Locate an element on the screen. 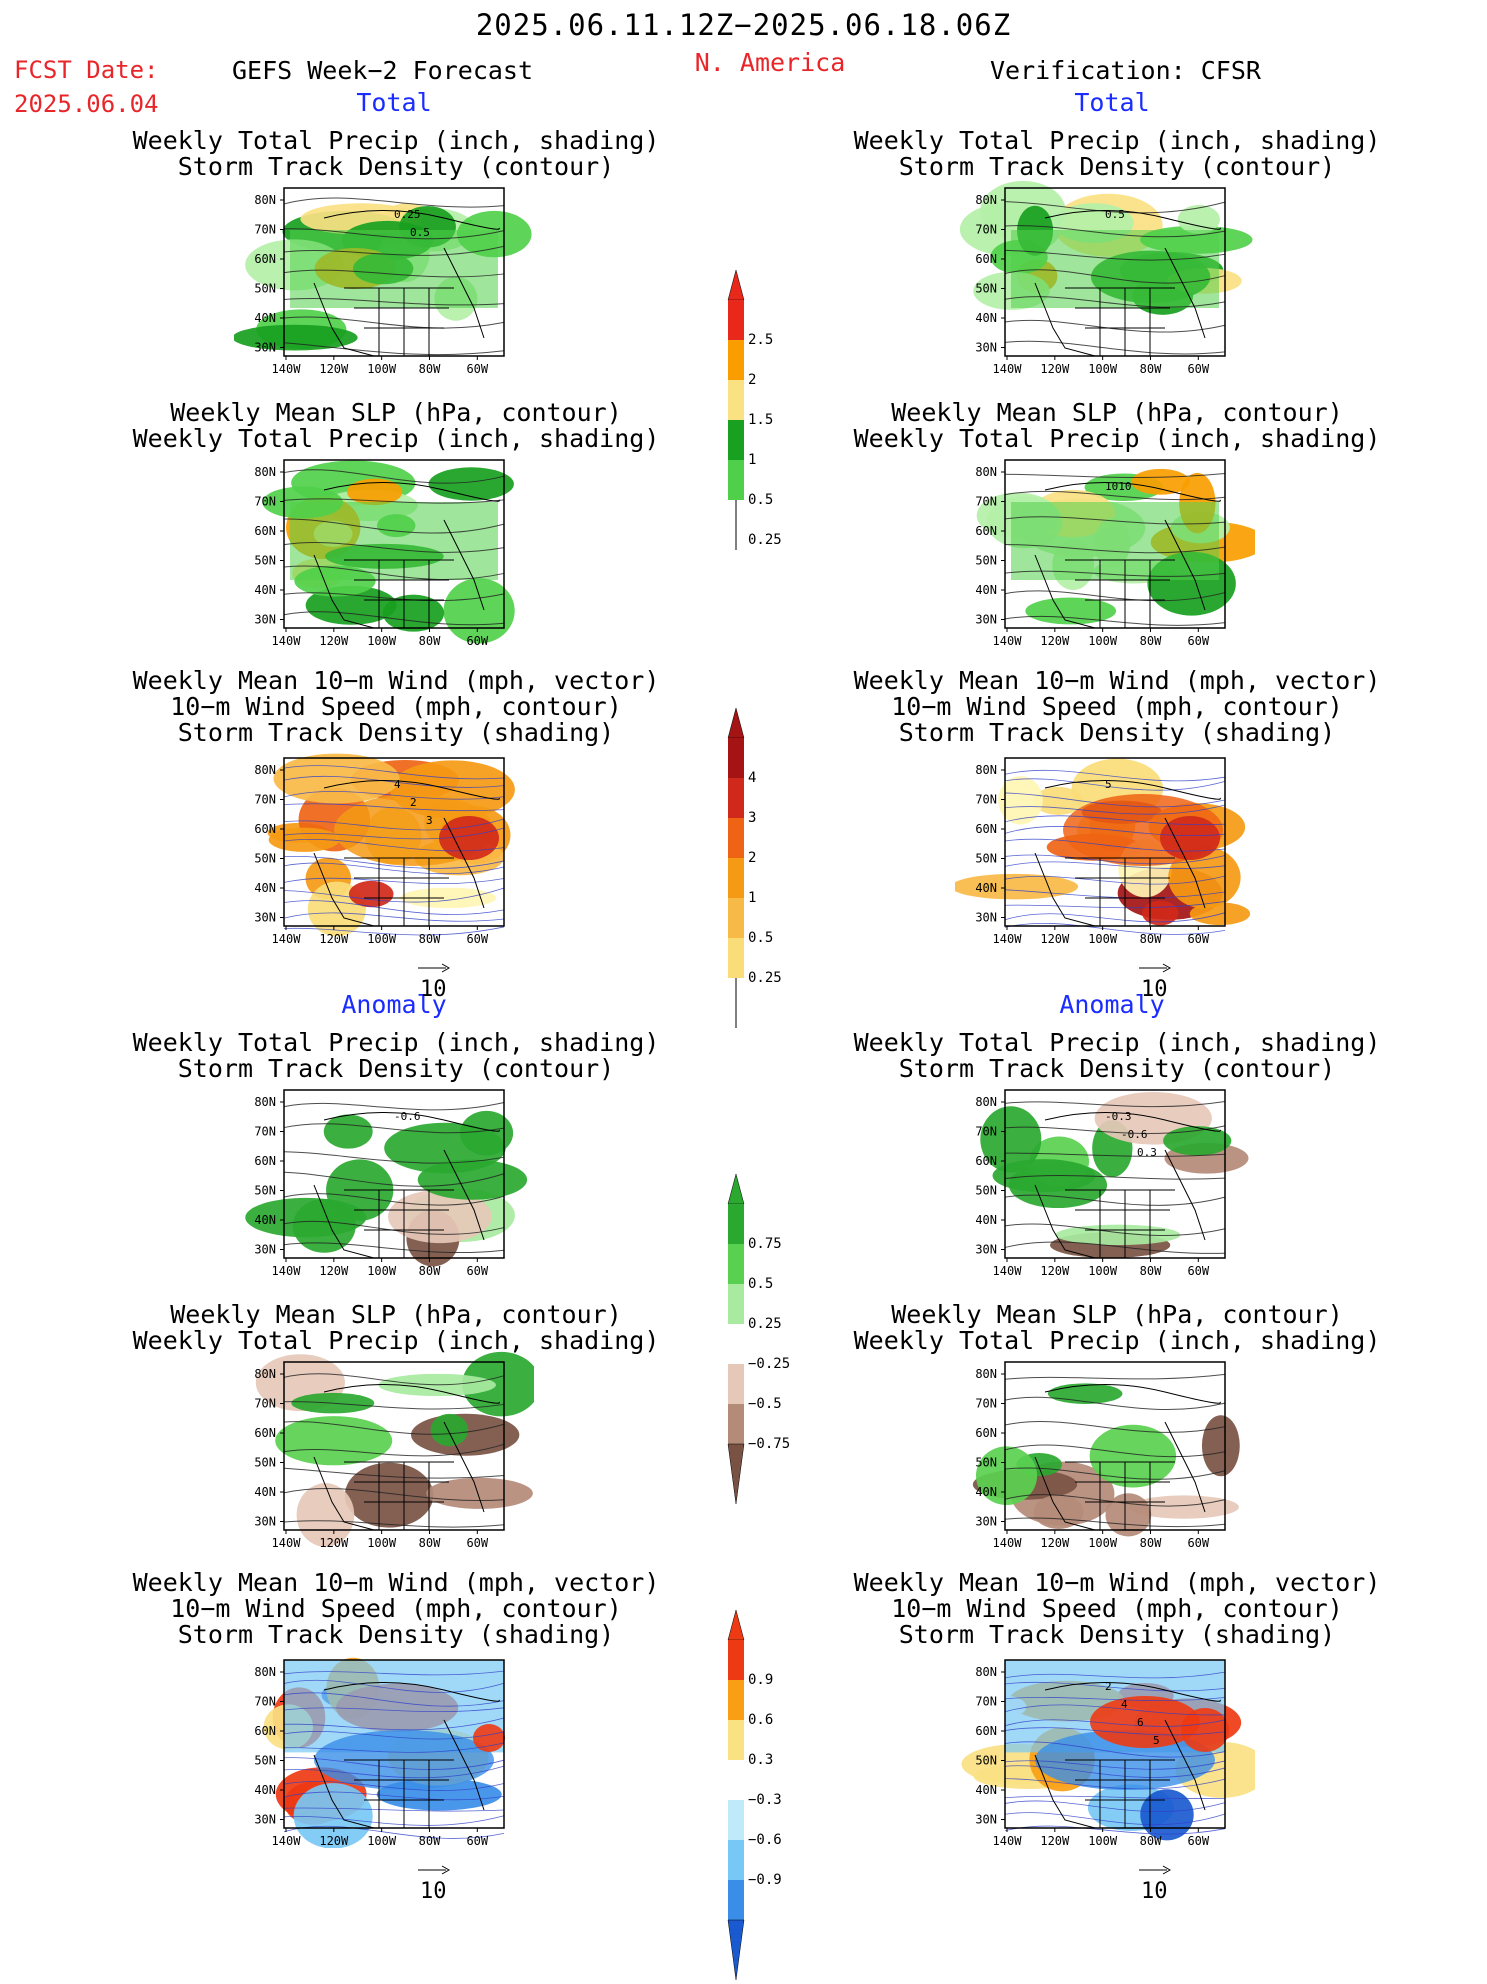 The height and width of the screenshot is (1984, 1487). map-panel: 5 80N 70N 60N 50N 40N 30N 140W 120W 100W 80W 60W is located at coordinates (1105, 846).